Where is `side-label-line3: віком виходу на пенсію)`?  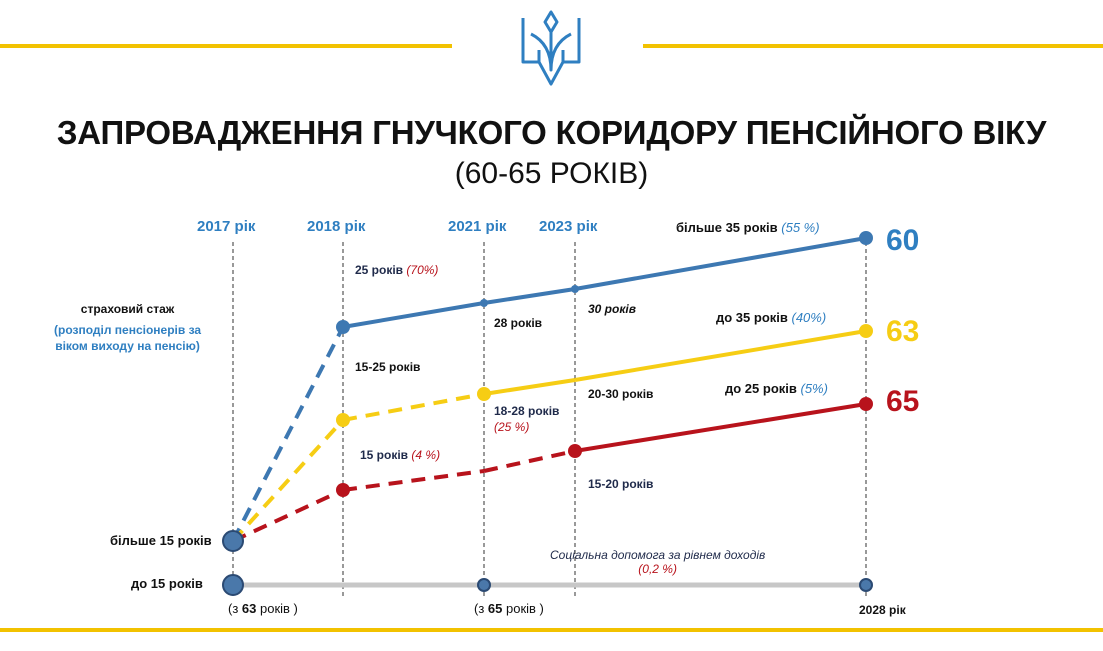 side-label-line3: віком виходу на пенсію) is located at coordinates (127, 346).